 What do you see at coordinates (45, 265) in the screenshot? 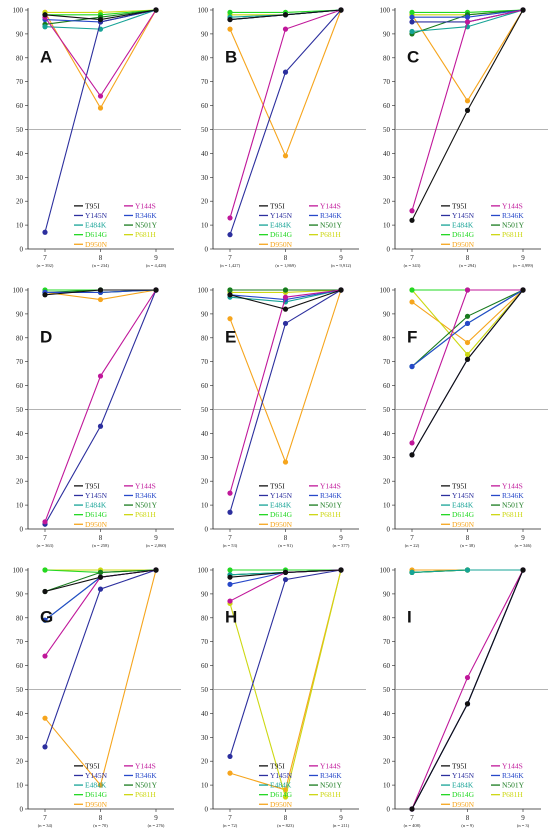
I see `sample-size-label: (n = 392)` at bounding box center [45, 265].